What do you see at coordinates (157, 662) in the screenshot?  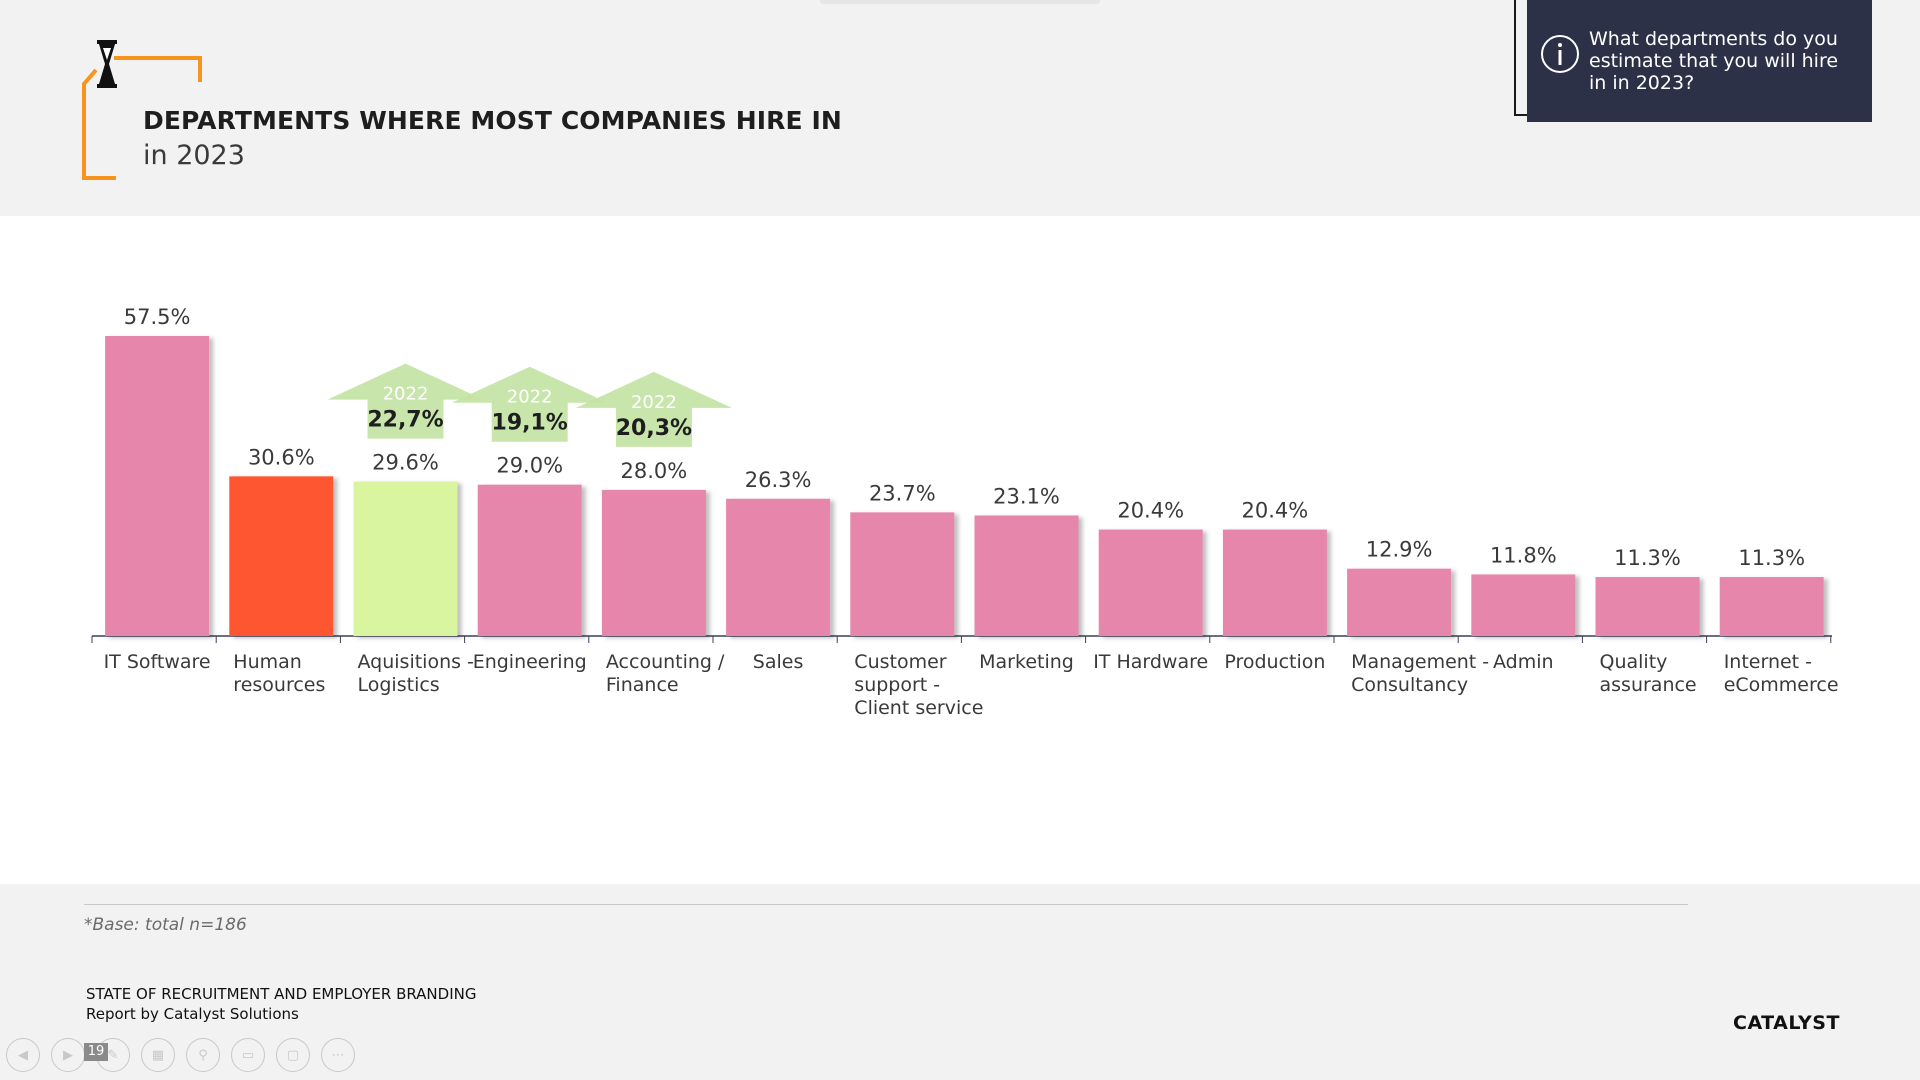 I see `category-label: IT Software` at bounding box center [157, 662].